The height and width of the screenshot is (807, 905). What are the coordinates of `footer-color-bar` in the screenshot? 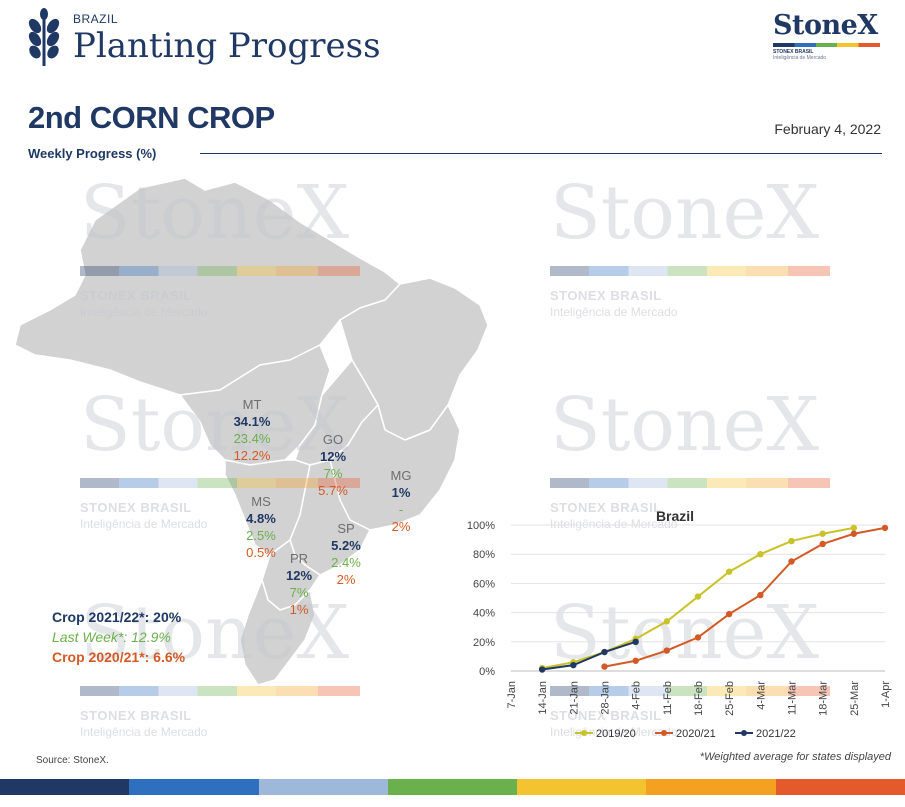 It's located at (452, 787).